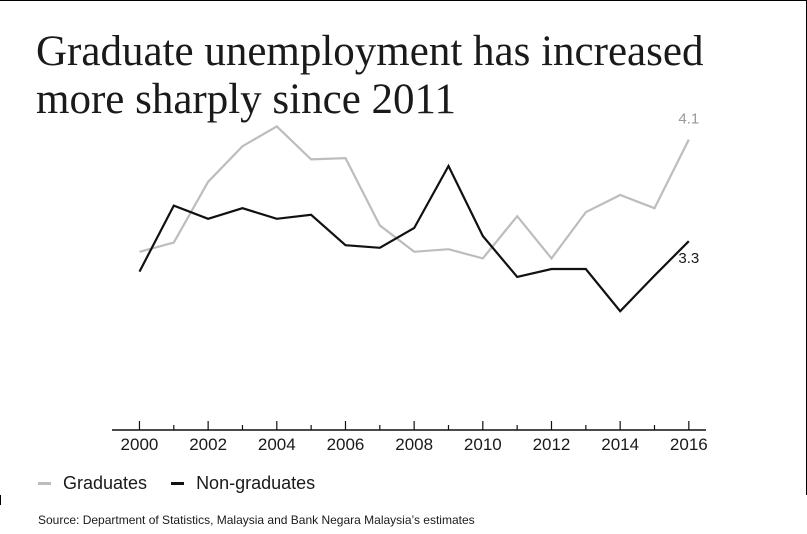 This screenshot has width=807, height=534. I want to click on legend-item-non-graduates: Non-graduates, so click(243, 483).